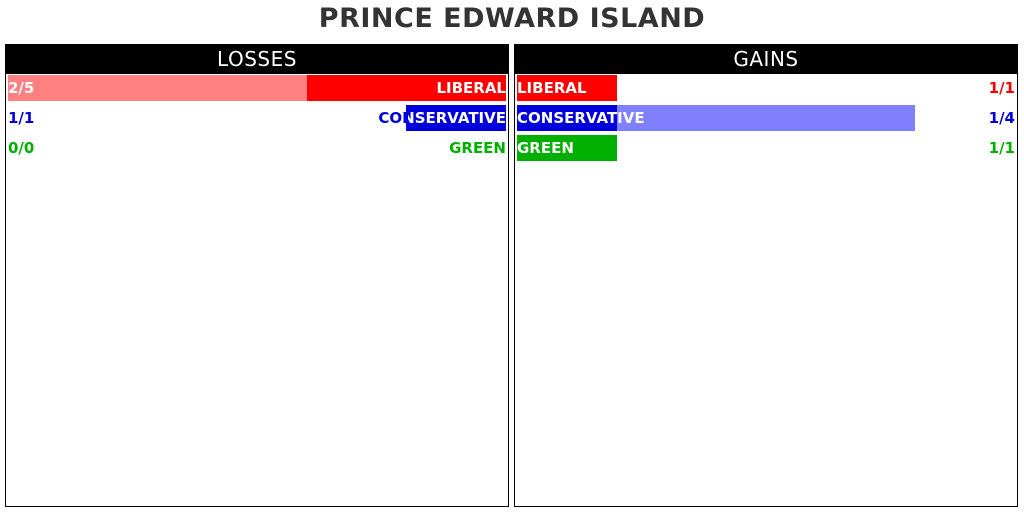  What do you see at coordinates (257, 118) in the screenshot?
I see `losses-row-conservative: CONSERVATIVE CONSERVATIVE 1/1` at bounding box center [257, 118].